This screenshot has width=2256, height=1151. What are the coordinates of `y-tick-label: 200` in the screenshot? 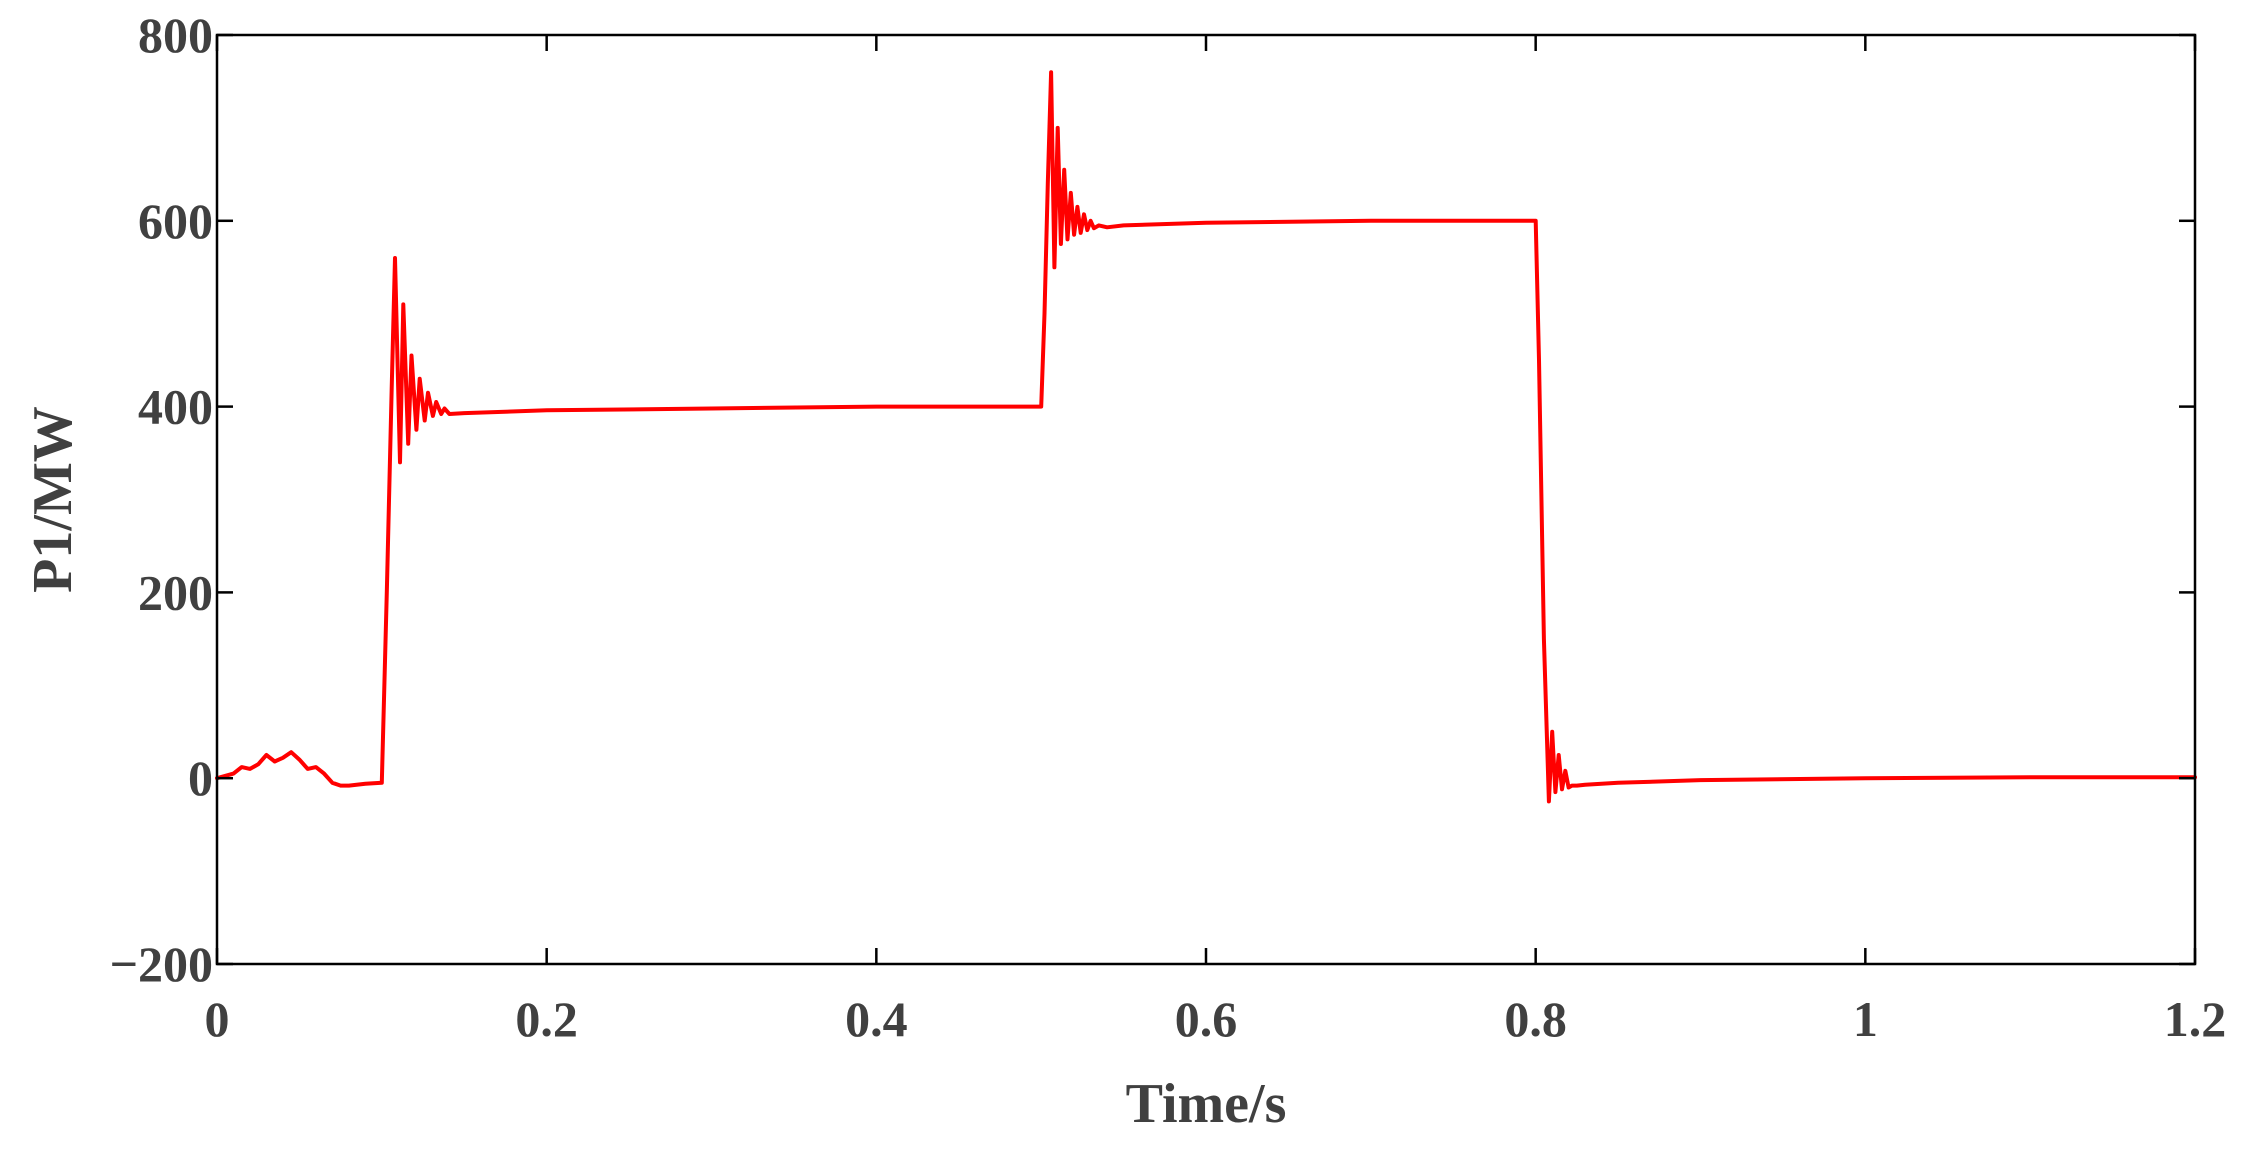 It's located at (175, 592).